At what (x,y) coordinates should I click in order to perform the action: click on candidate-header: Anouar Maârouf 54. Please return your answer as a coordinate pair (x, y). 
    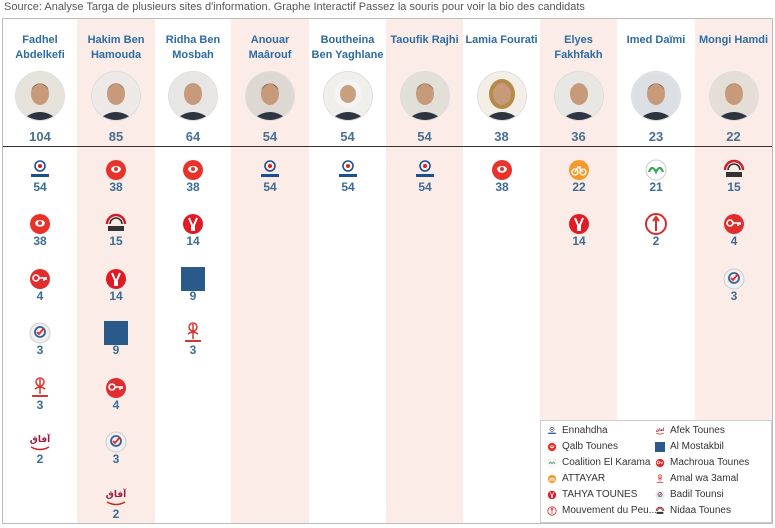
    Looking at the image, I should click on (270, 82).